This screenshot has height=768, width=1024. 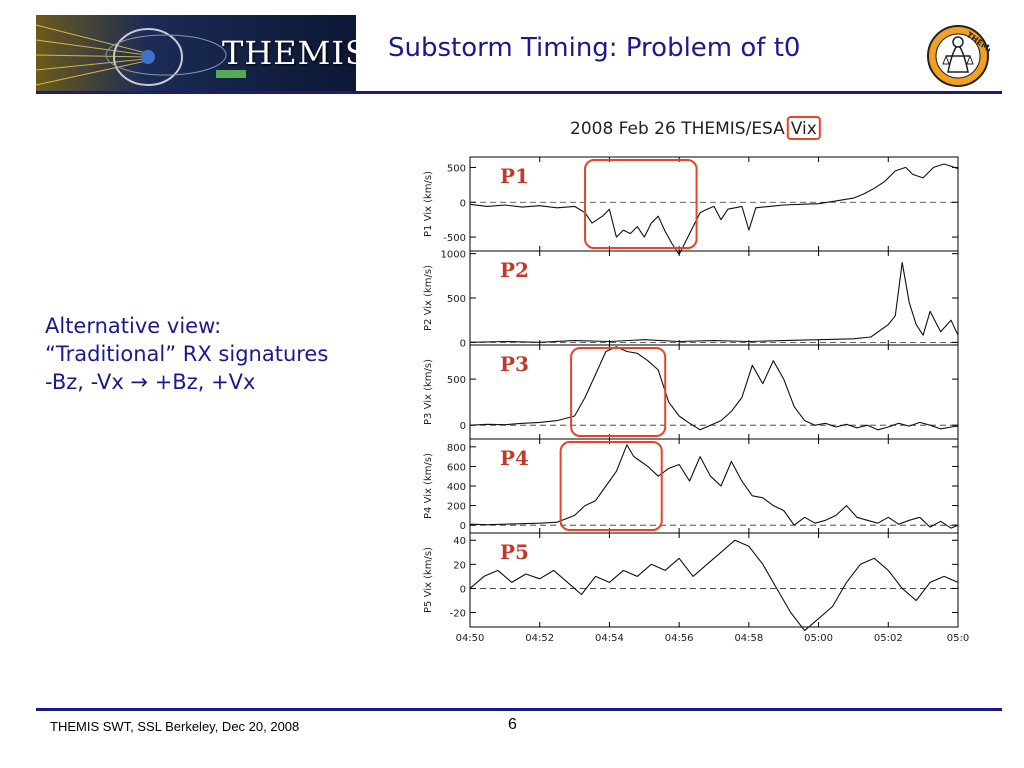 I want to click on p1-ytick-label: 500, so click(x=456, y=168).